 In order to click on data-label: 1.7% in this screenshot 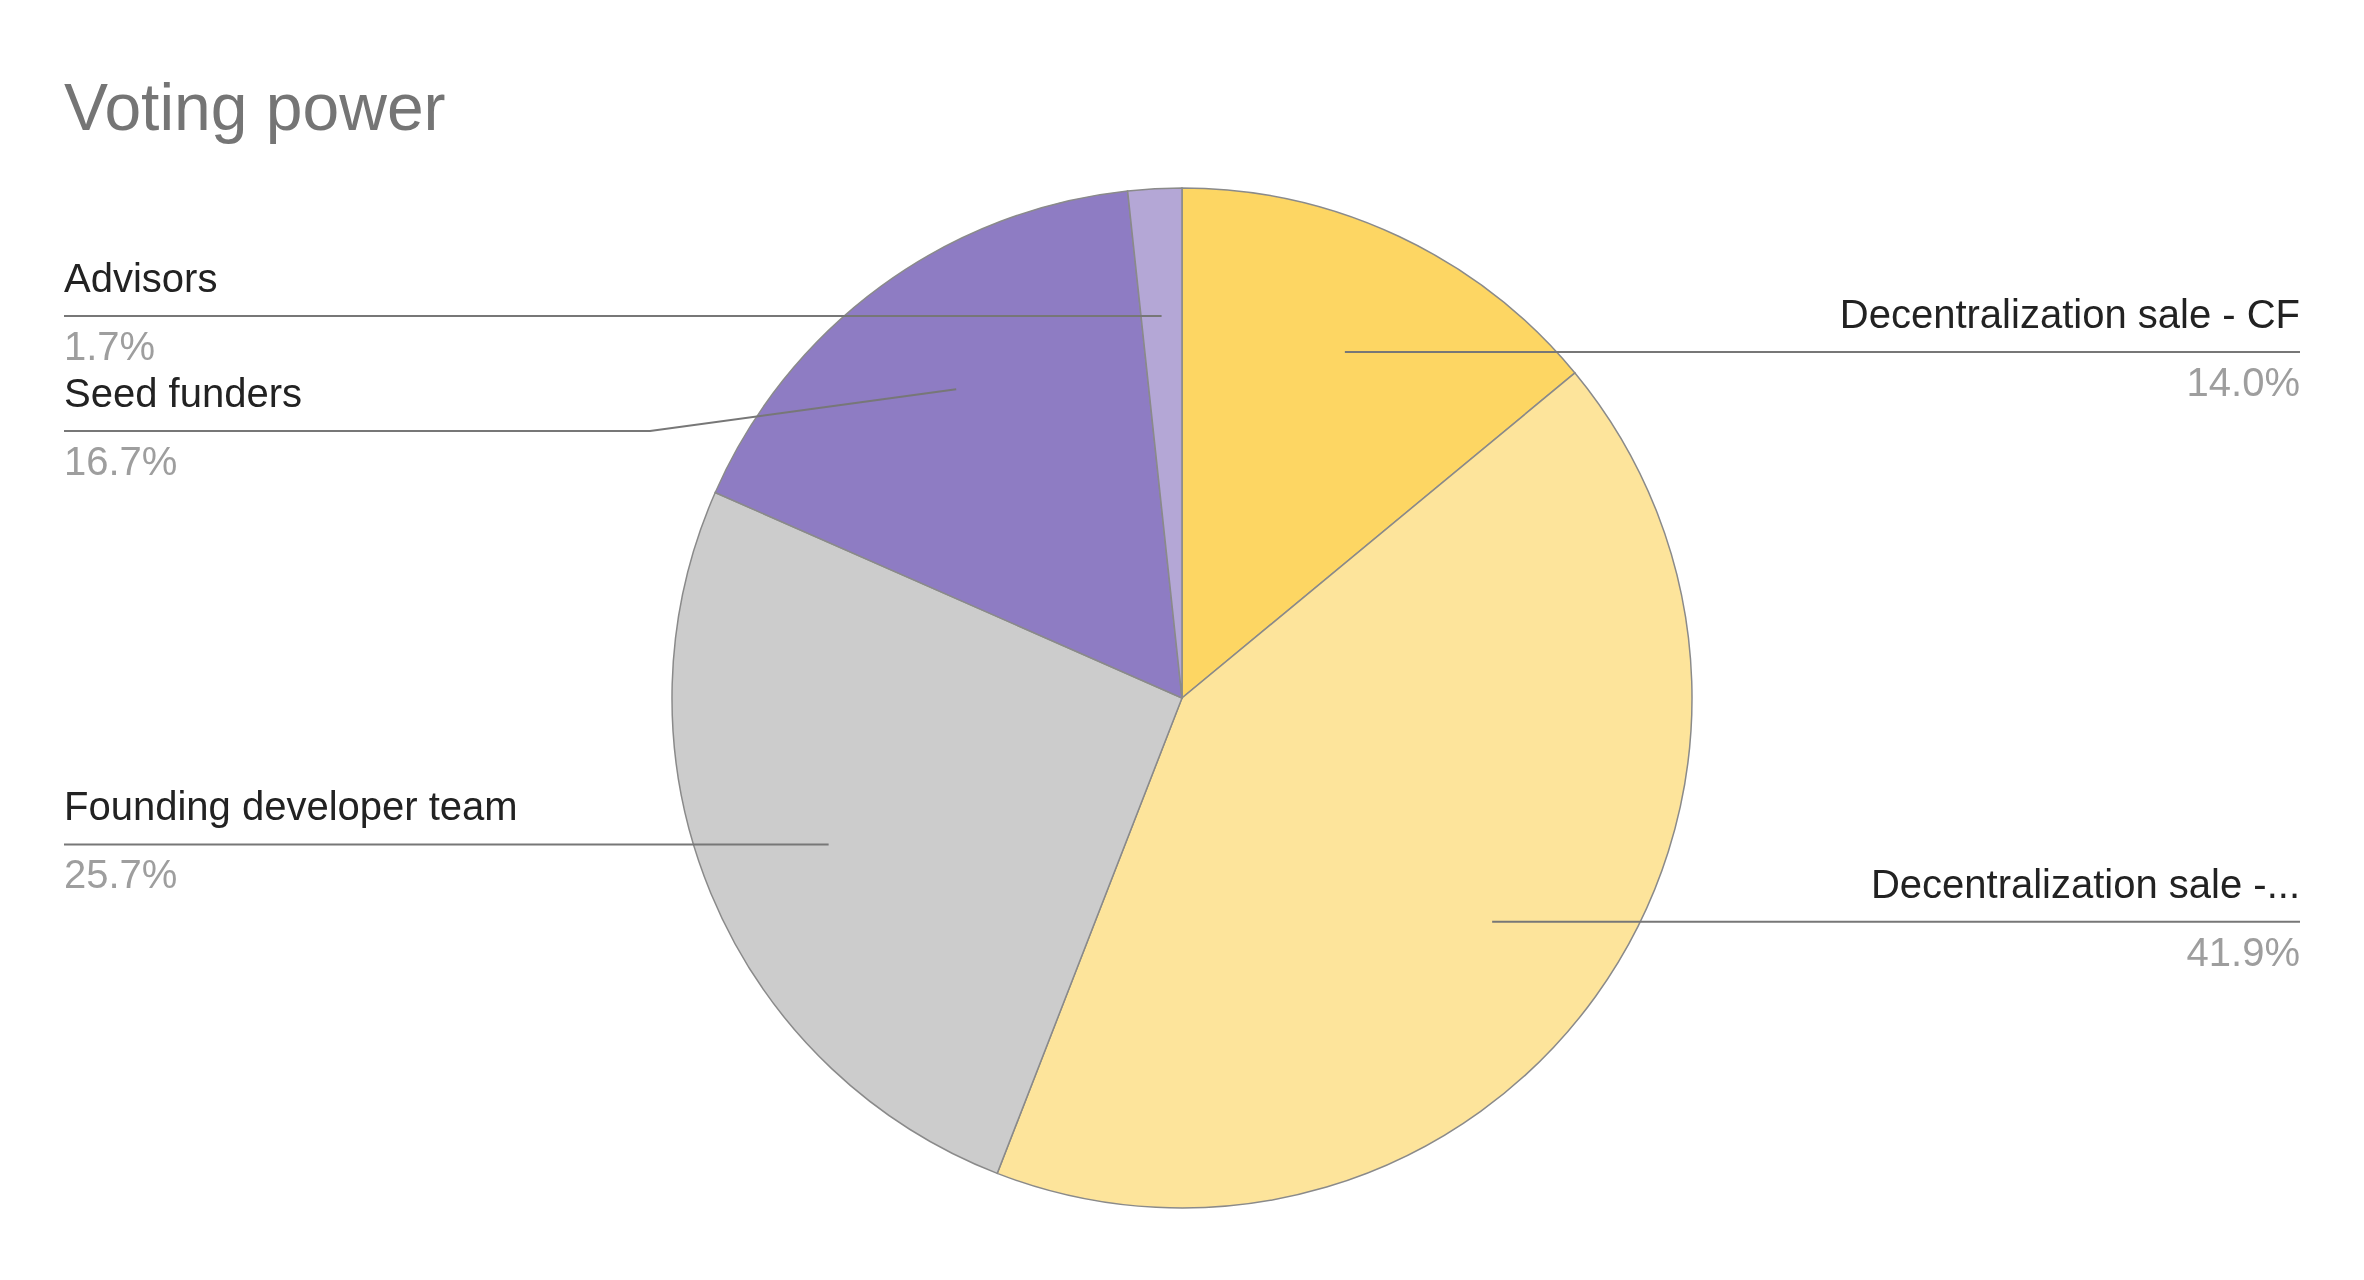, I will do `click(110, 346)`.